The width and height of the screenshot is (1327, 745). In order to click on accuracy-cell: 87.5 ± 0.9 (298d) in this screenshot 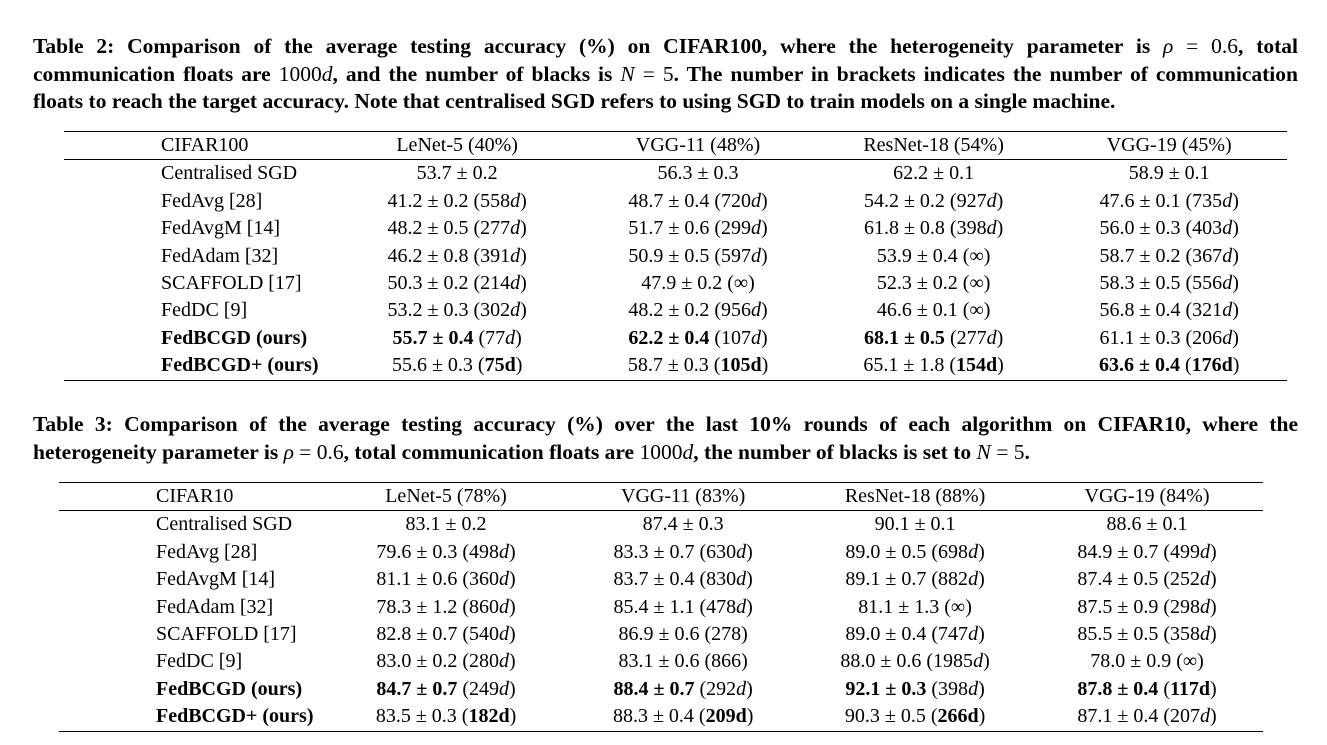, I will do `click(1147, 606)`.